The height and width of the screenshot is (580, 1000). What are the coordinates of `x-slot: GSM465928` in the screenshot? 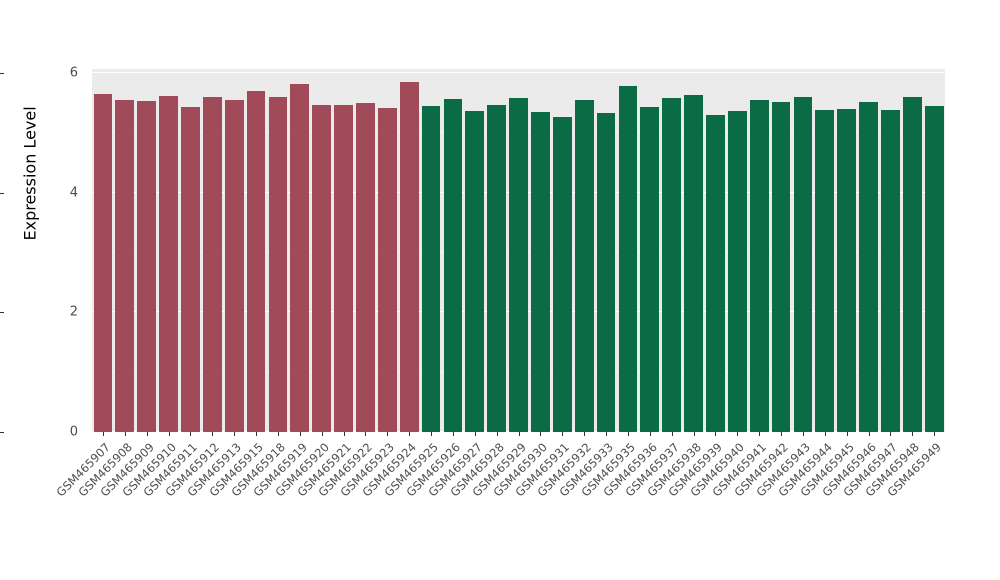 It's located at (477, 502).